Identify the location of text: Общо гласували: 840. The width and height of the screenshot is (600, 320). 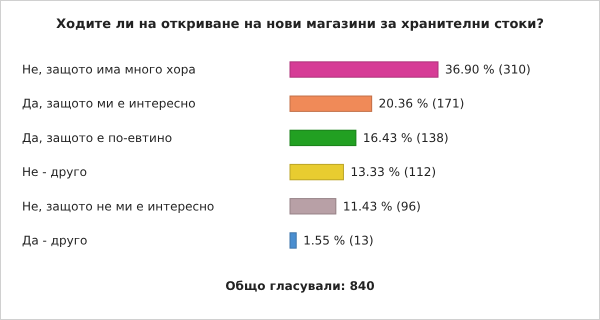
(300, 286).